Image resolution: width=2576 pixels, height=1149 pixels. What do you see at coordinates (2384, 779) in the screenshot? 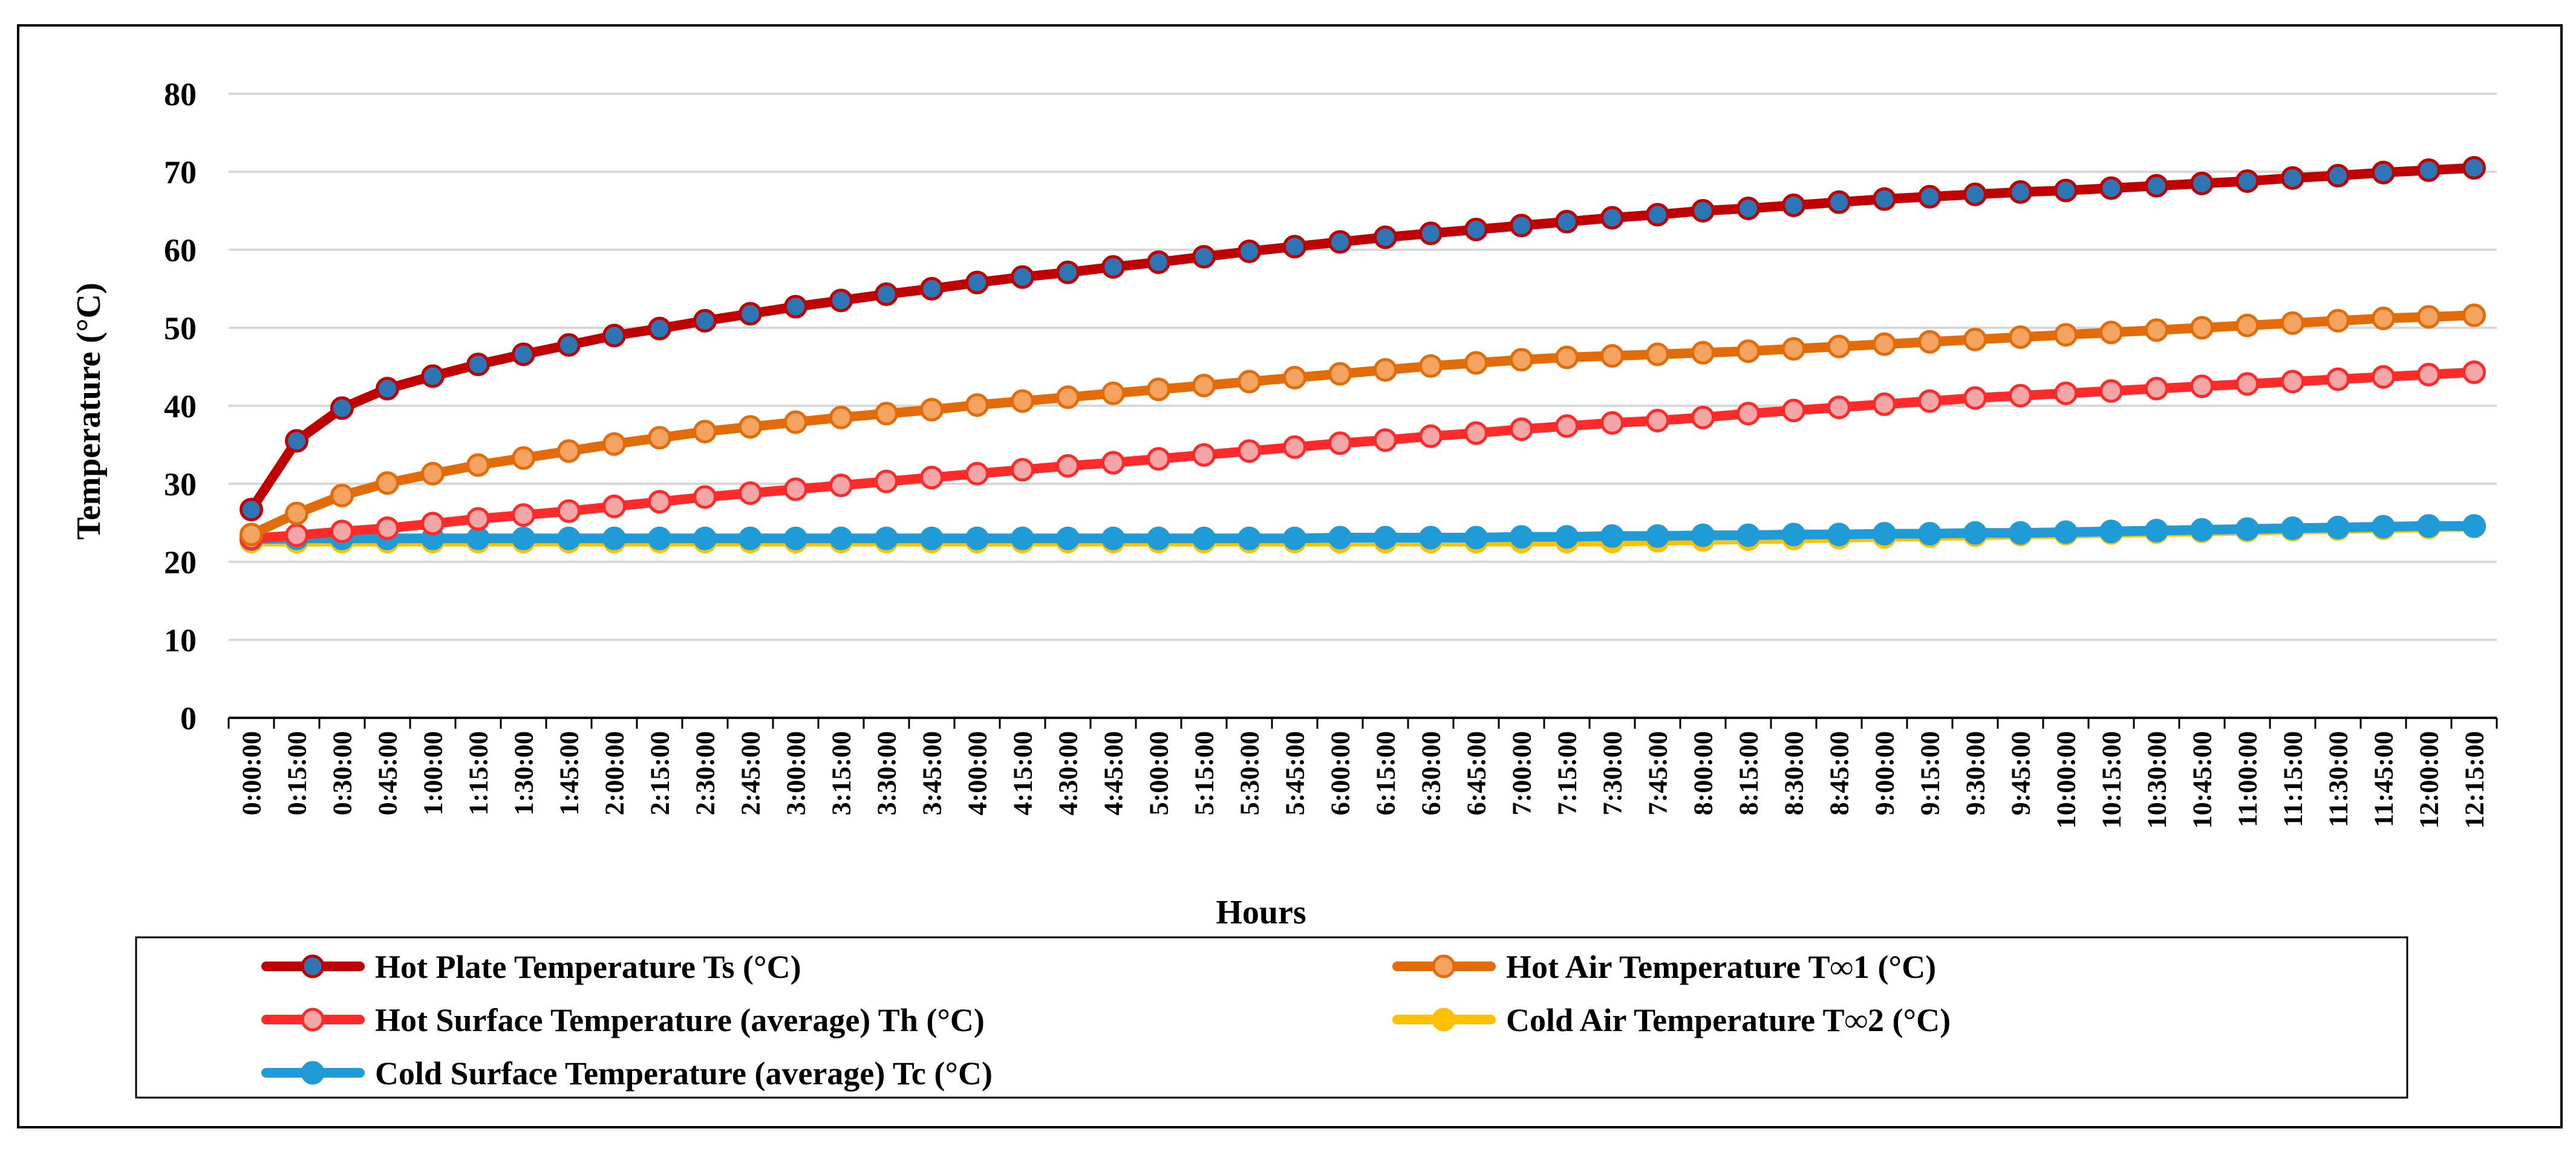
I see `x-tick-label: 11:45:00` at bounding box center [2384, 779].